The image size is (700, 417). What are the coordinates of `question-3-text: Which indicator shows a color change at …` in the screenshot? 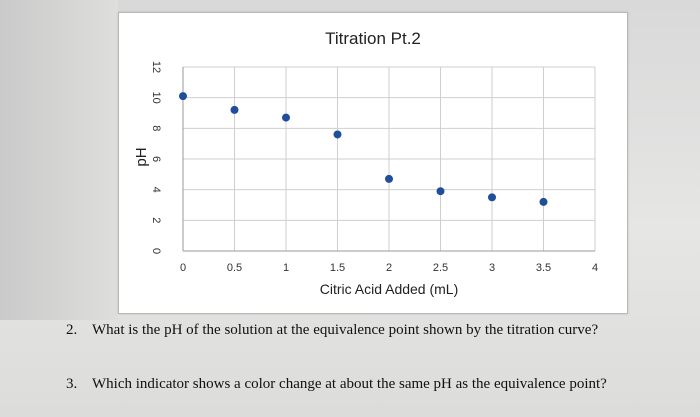 It's located at (349, 384).